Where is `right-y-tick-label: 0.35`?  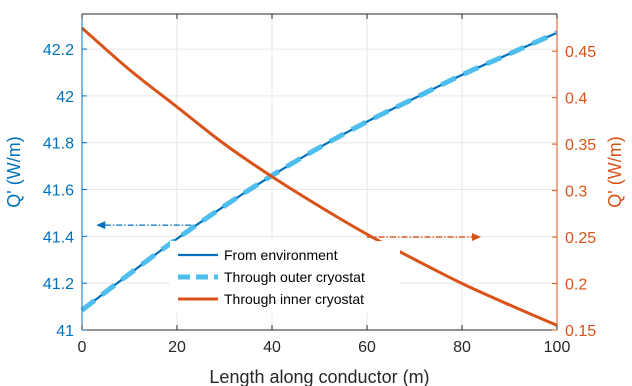 right-y-tick-label: 0.35 is located at coordinates (580, 145).